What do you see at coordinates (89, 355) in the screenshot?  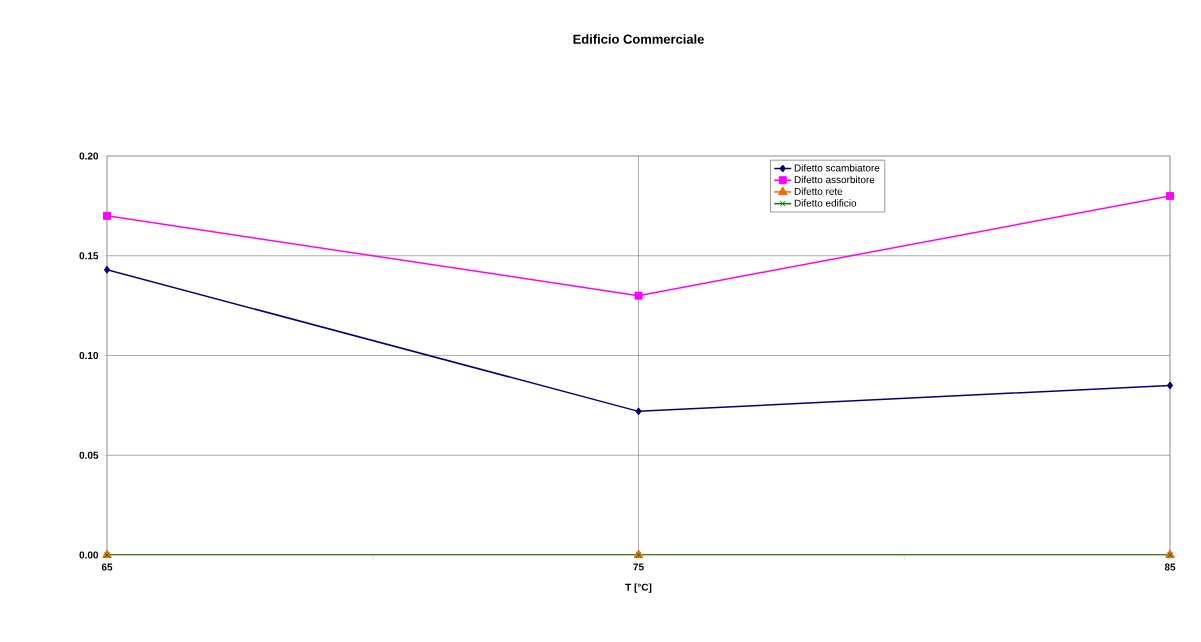 I see `y-tick-label: 0.10` at bounding box center [89, 355].